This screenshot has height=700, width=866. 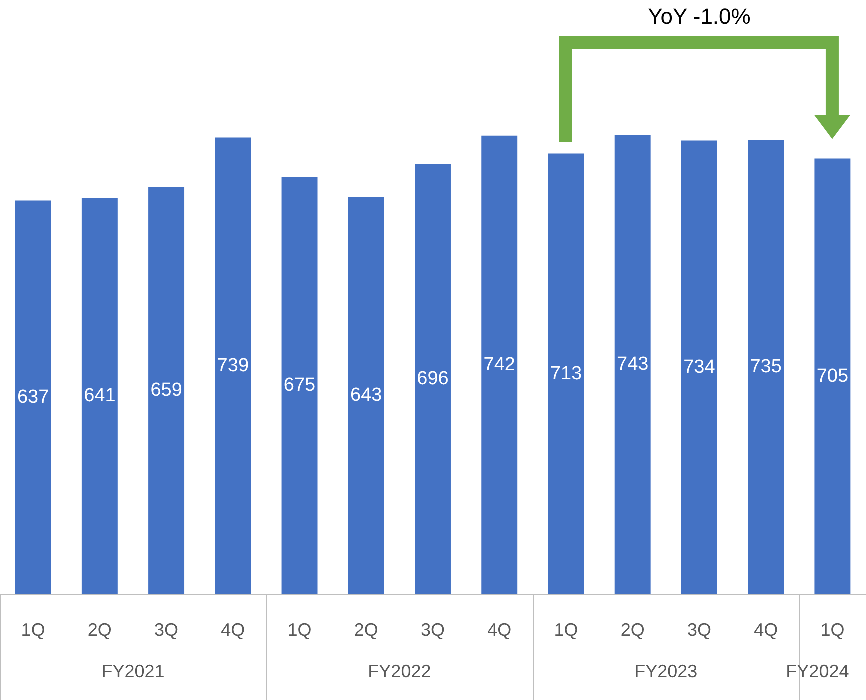 I want to click on data-label: 713, so click(x=566, y=373).